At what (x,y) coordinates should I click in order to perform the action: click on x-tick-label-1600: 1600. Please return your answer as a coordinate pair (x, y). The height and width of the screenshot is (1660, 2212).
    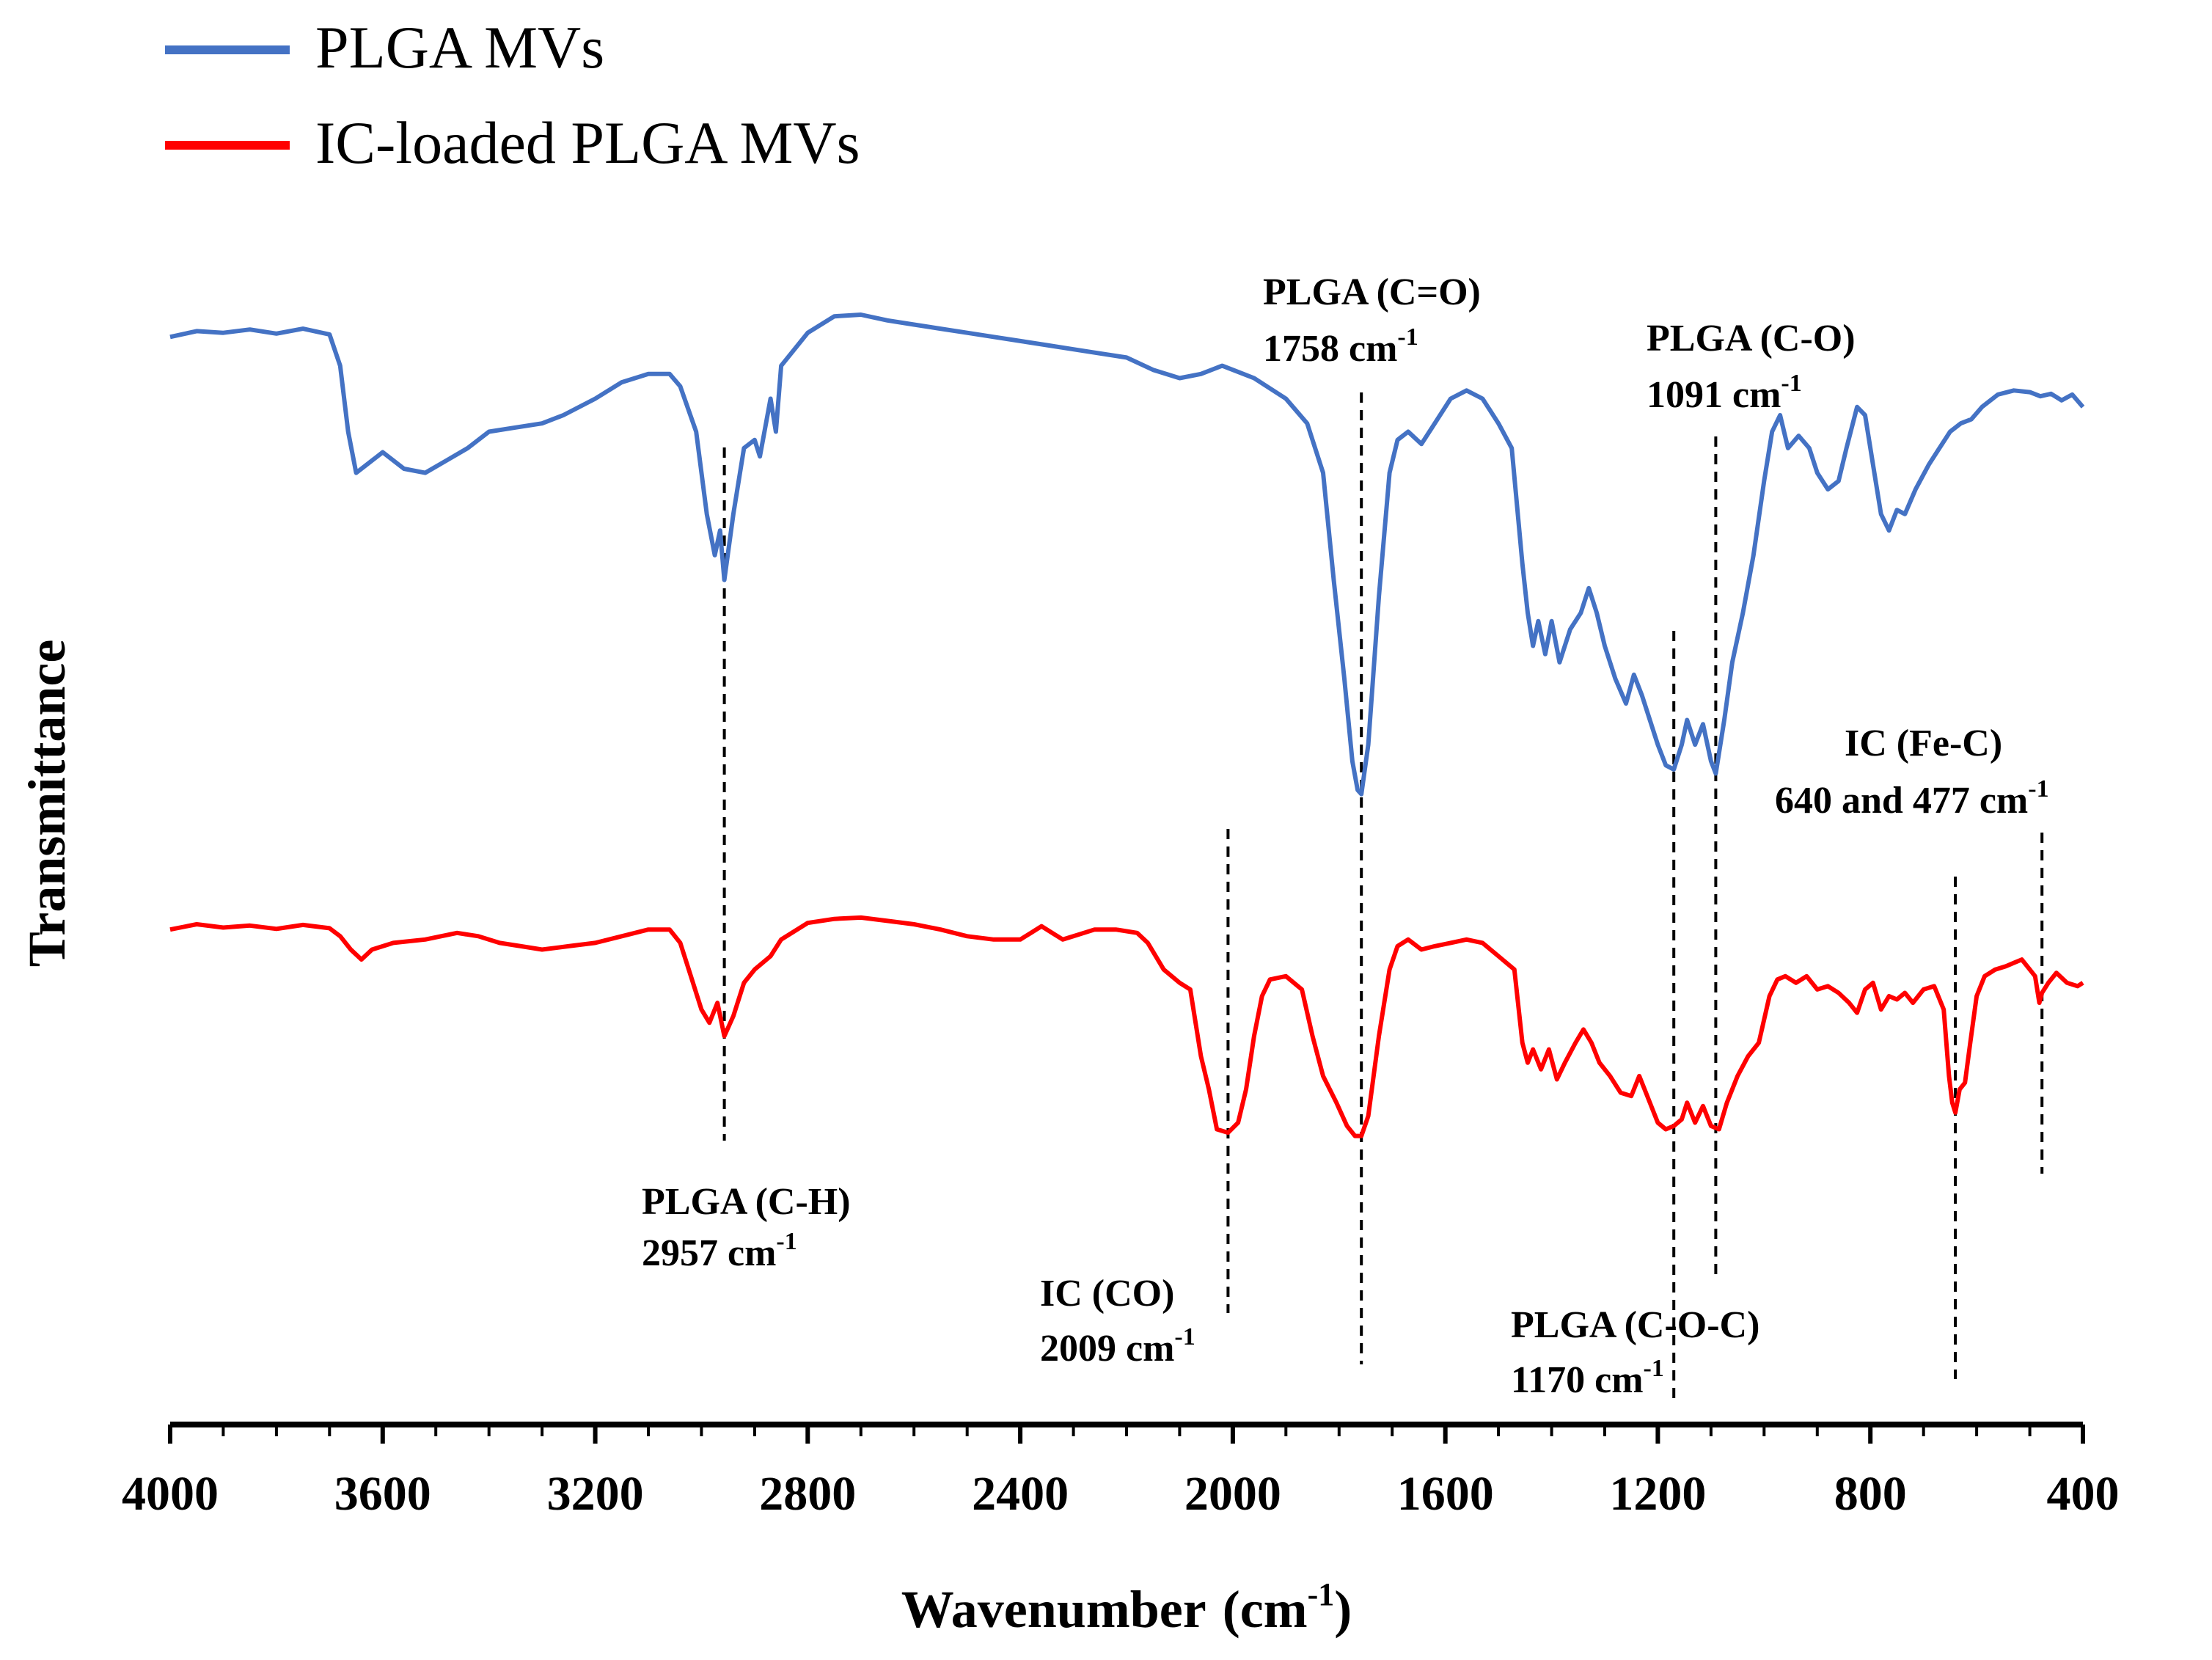
    Looking at the image, I should click on (1446, 1494).